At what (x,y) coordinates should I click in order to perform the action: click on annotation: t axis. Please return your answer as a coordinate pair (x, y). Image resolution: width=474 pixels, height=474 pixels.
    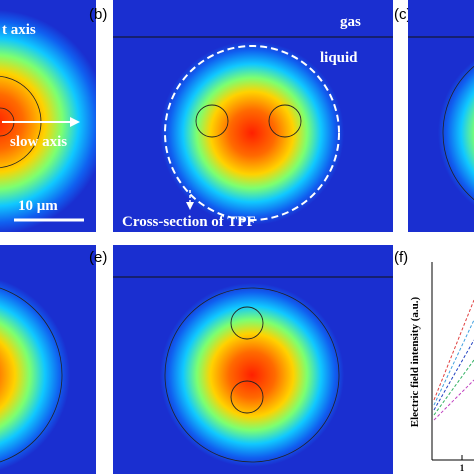
    Looking at the image, I should click on (19, 30).